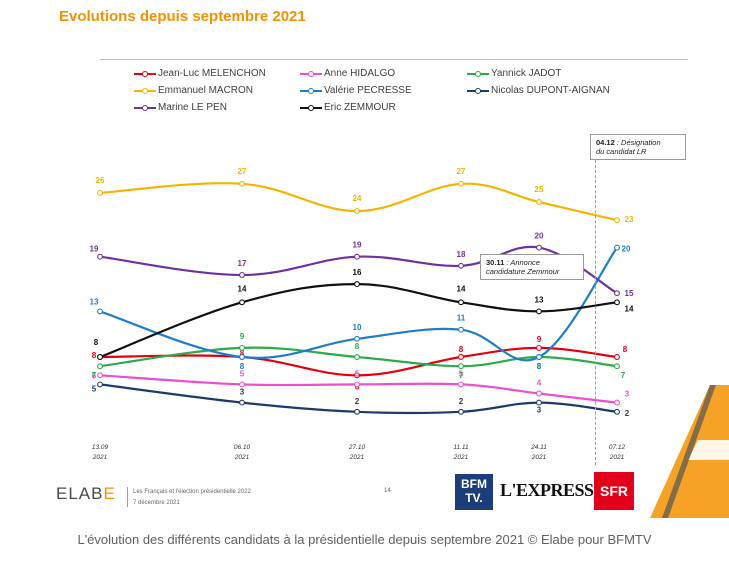  What do you see at coordinates (242, 392) in the screenshot?
I see `data-label: 3` at bounding box center [242, 392].